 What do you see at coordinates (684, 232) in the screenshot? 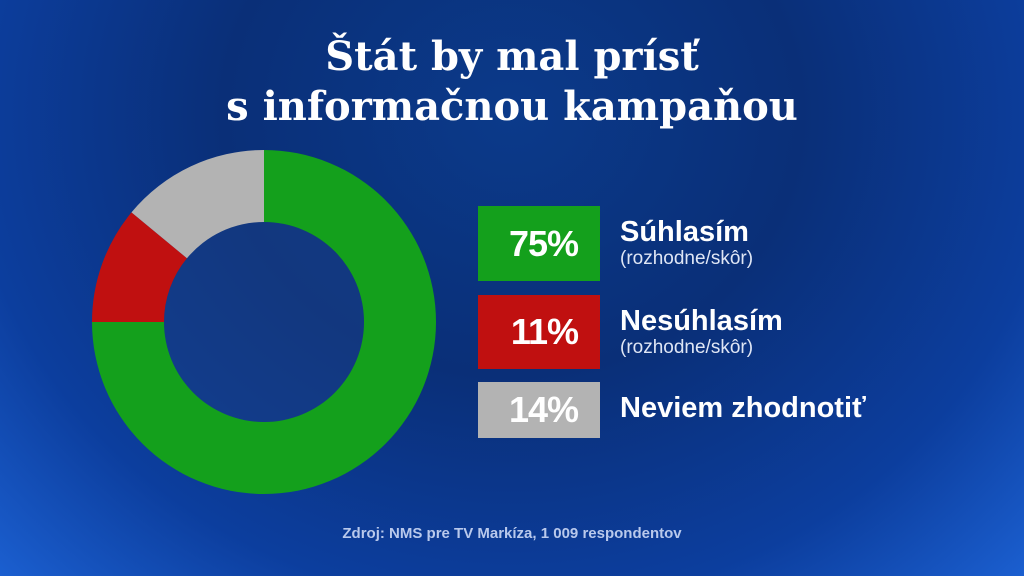
I see `legend-label-main: Súhlasím` at bounding box center [684, 232].